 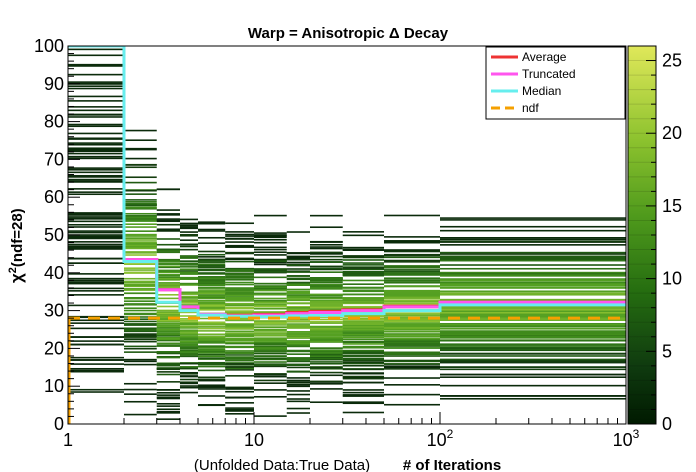 I want to click on legend-label-ndf: ndf, so click(x=530, y=108).